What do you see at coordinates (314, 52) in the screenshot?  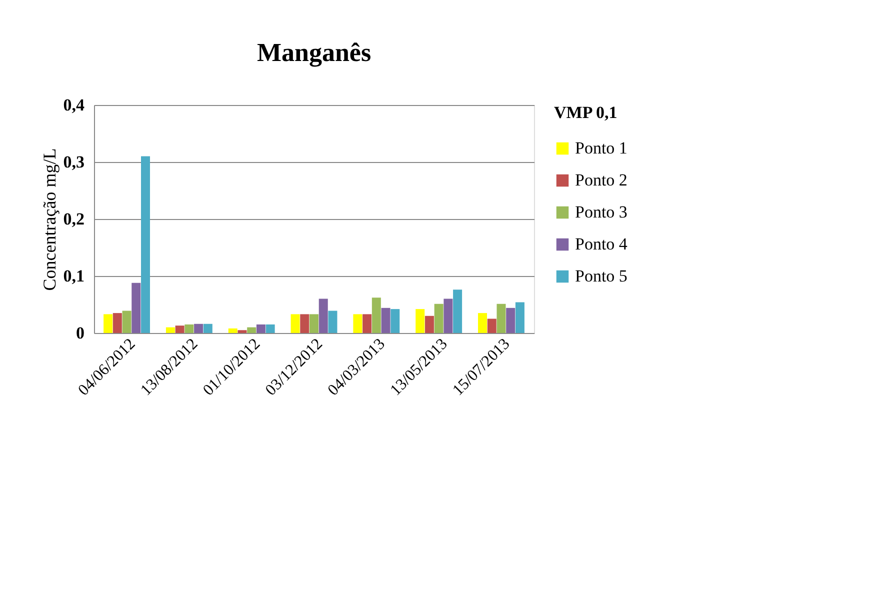 I see `chart-title: Manganês` at bounding box center [314, 52].